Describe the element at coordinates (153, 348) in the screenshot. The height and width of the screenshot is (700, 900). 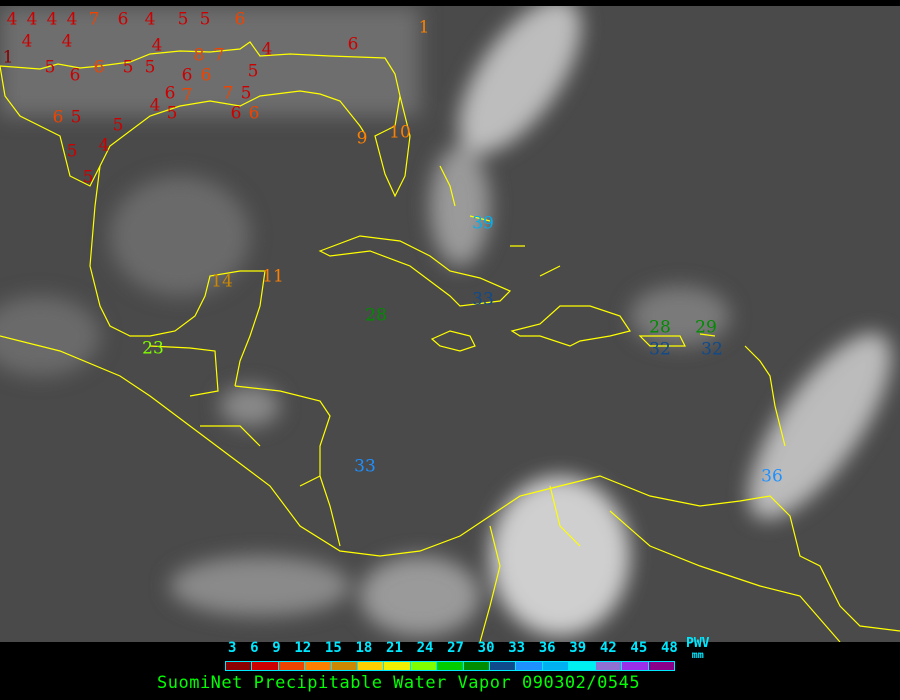
I see `pwv-station-value: 23` at that location.